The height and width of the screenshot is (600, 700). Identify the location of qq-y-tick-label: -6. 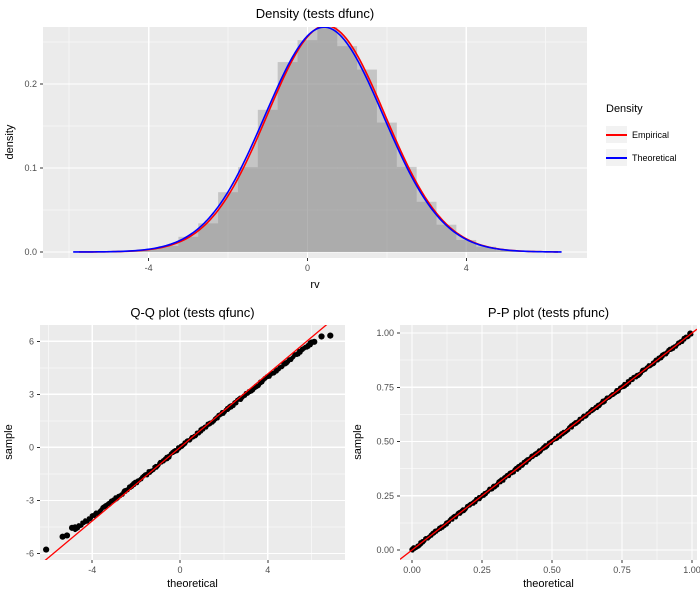
(30, 553).